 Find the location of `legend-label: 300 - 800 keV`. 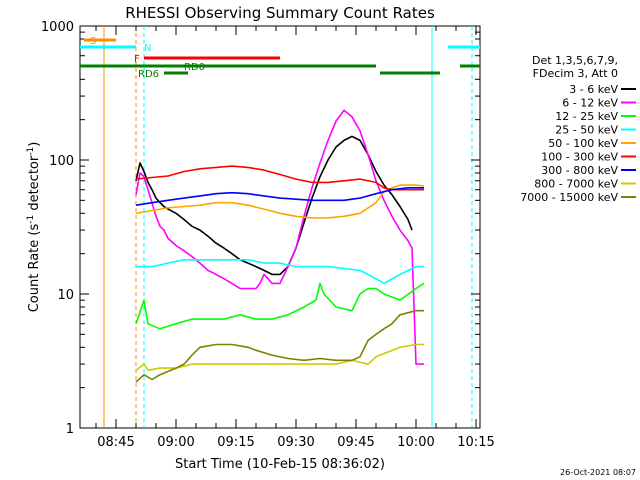

legend-label: 300 - 800 keV is located at coordinates (579, 170).